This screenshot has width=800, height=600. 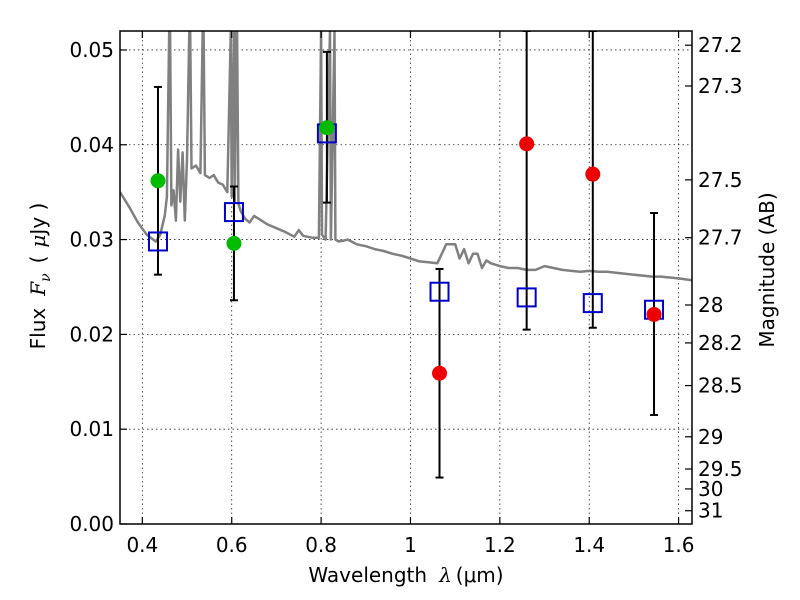 What do you see at coordinates (91, 429) in the screenshot?
I see `y-tick-label: 0.01` at bounding box center [91, 429].